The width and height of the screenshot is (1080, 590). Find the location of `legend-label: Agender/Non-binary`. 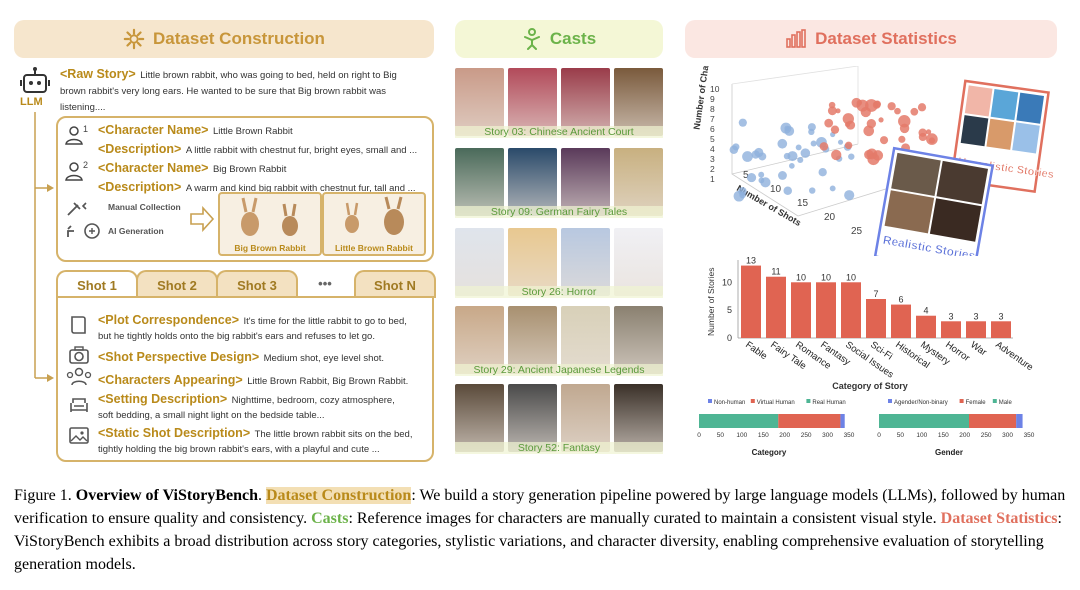

legend-label: Agender/Non-binary is located at coordinates (921, 403).